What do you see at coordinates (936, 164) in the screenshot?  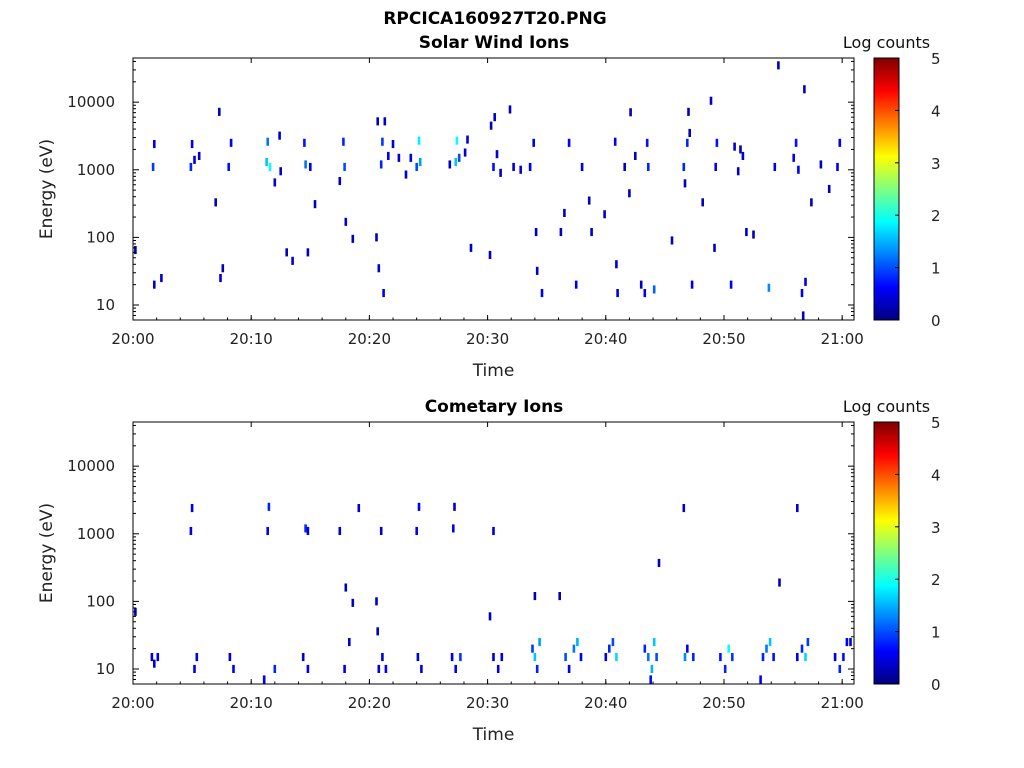 I see `colorbar-tick-label: 3` at bounding box center [936, 164].